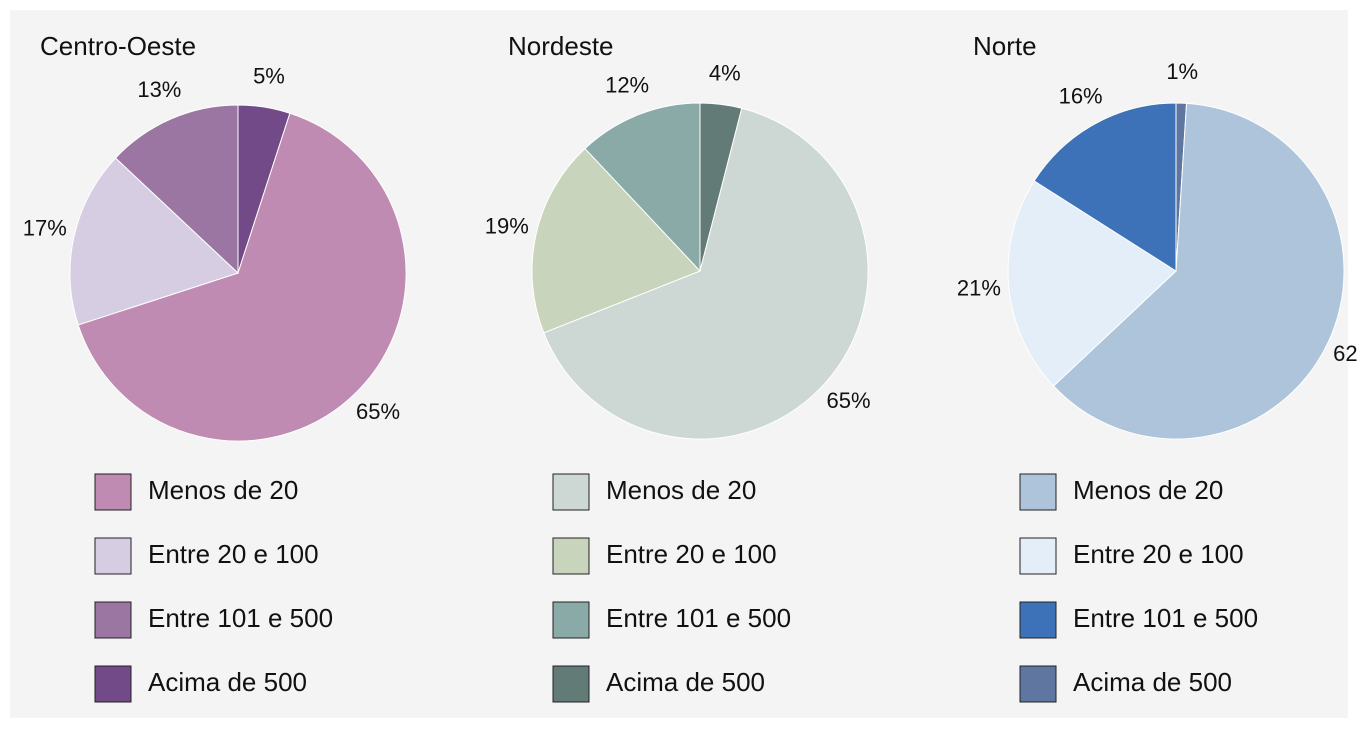 The width and height of the screenshot is (1358, 746). I want to click on data-label: 17%, so click(45, 228).